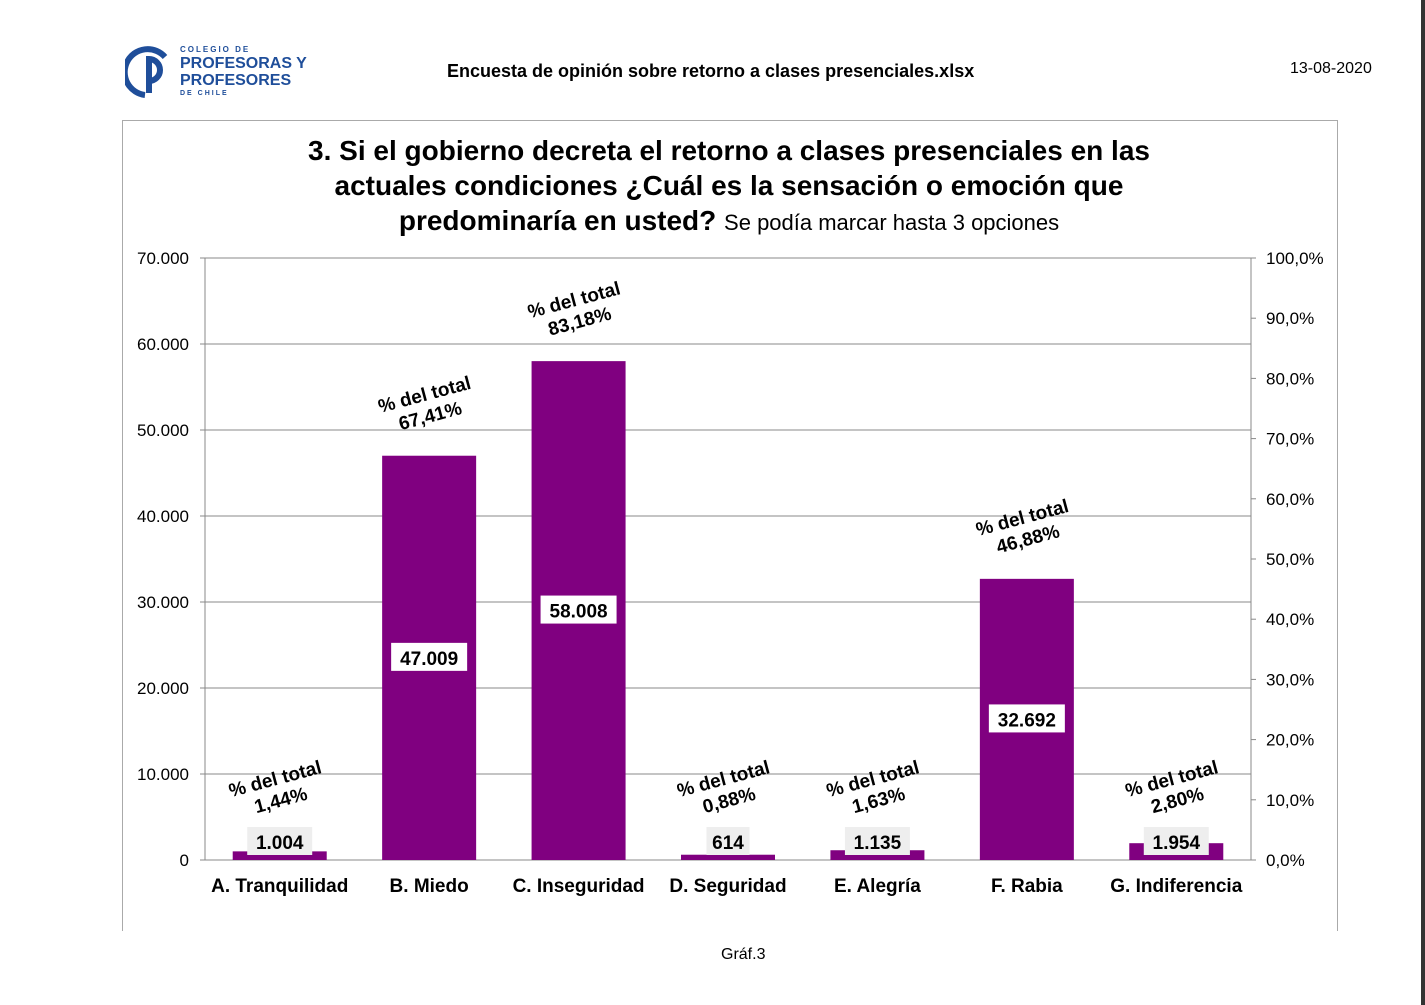 This screenshot has width=1425, height=1005. Describe the element at coordinates (1290, 800) in the screenshot. I see `y2-tick-label: 10,0%` at that location.